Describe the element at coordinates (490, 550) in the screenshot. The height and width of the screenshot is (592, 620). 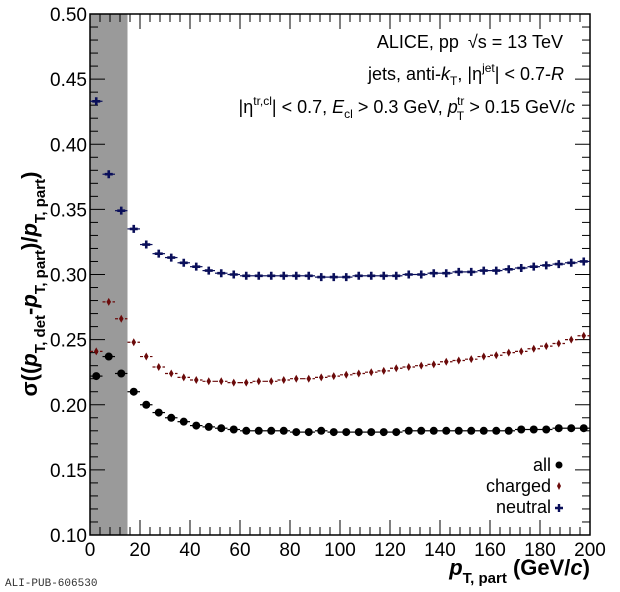
I see `x-tick-label: 160` at that location.